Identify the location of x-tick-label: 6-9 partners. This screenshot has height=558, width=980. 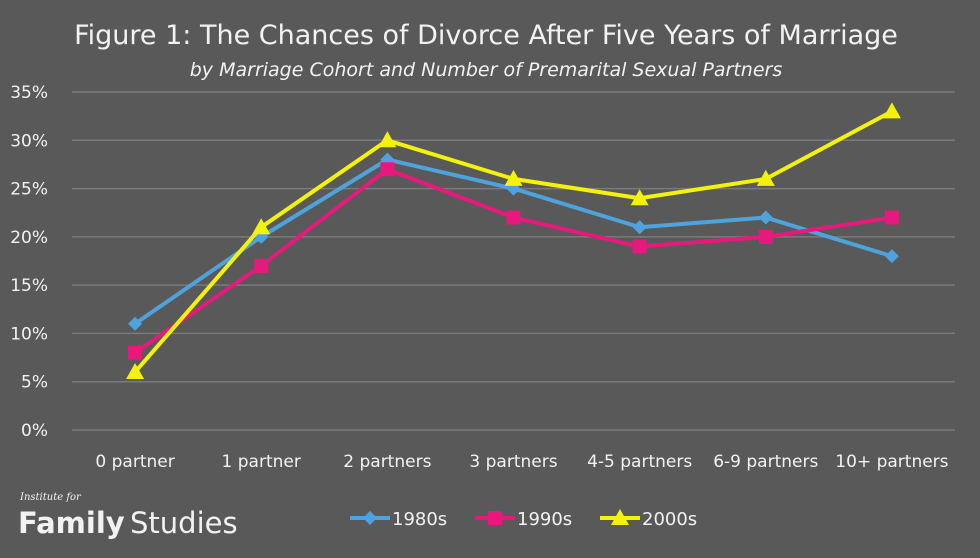
(765, 462).